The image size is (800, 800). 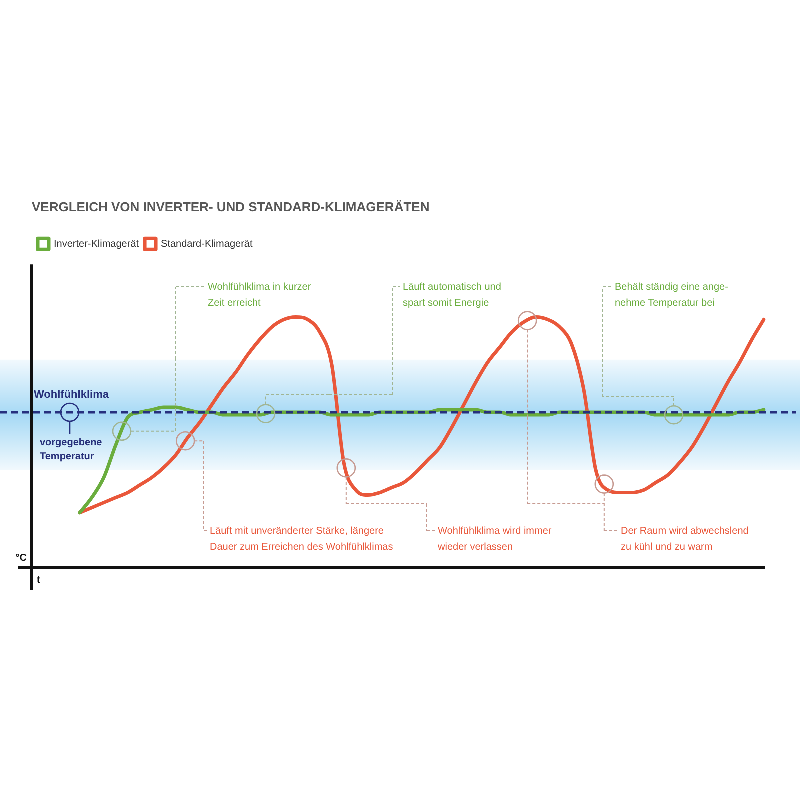 What do you see at coordinates (39, 580) in the screenshot?
I see `x-axis-title: t` at bounding box center [39, 580].